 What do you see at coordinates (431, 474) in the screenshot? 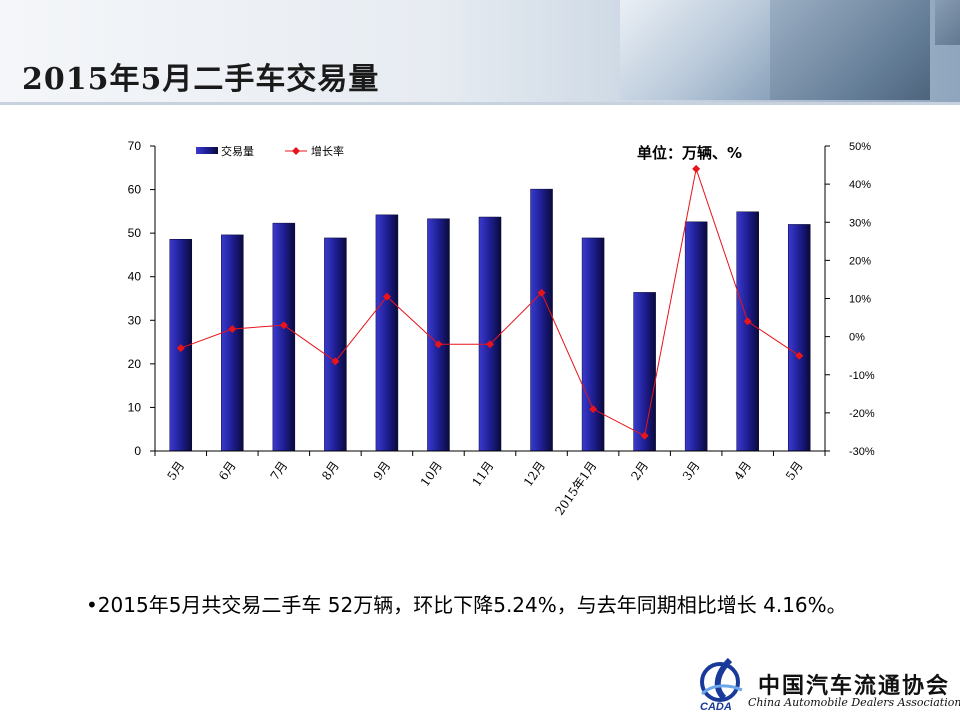
I see `x-tick-label: 10月` at bounding box center [431, 474].